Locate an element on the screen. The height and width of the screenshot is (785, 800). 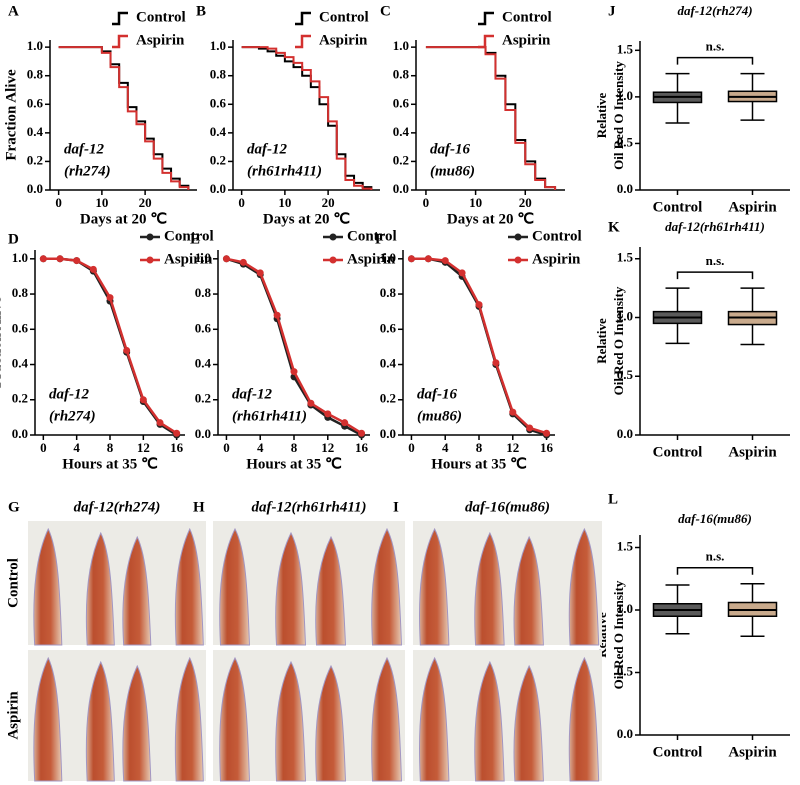
chart-title: daf-16(mu86) is located at coordinates (715, 518).